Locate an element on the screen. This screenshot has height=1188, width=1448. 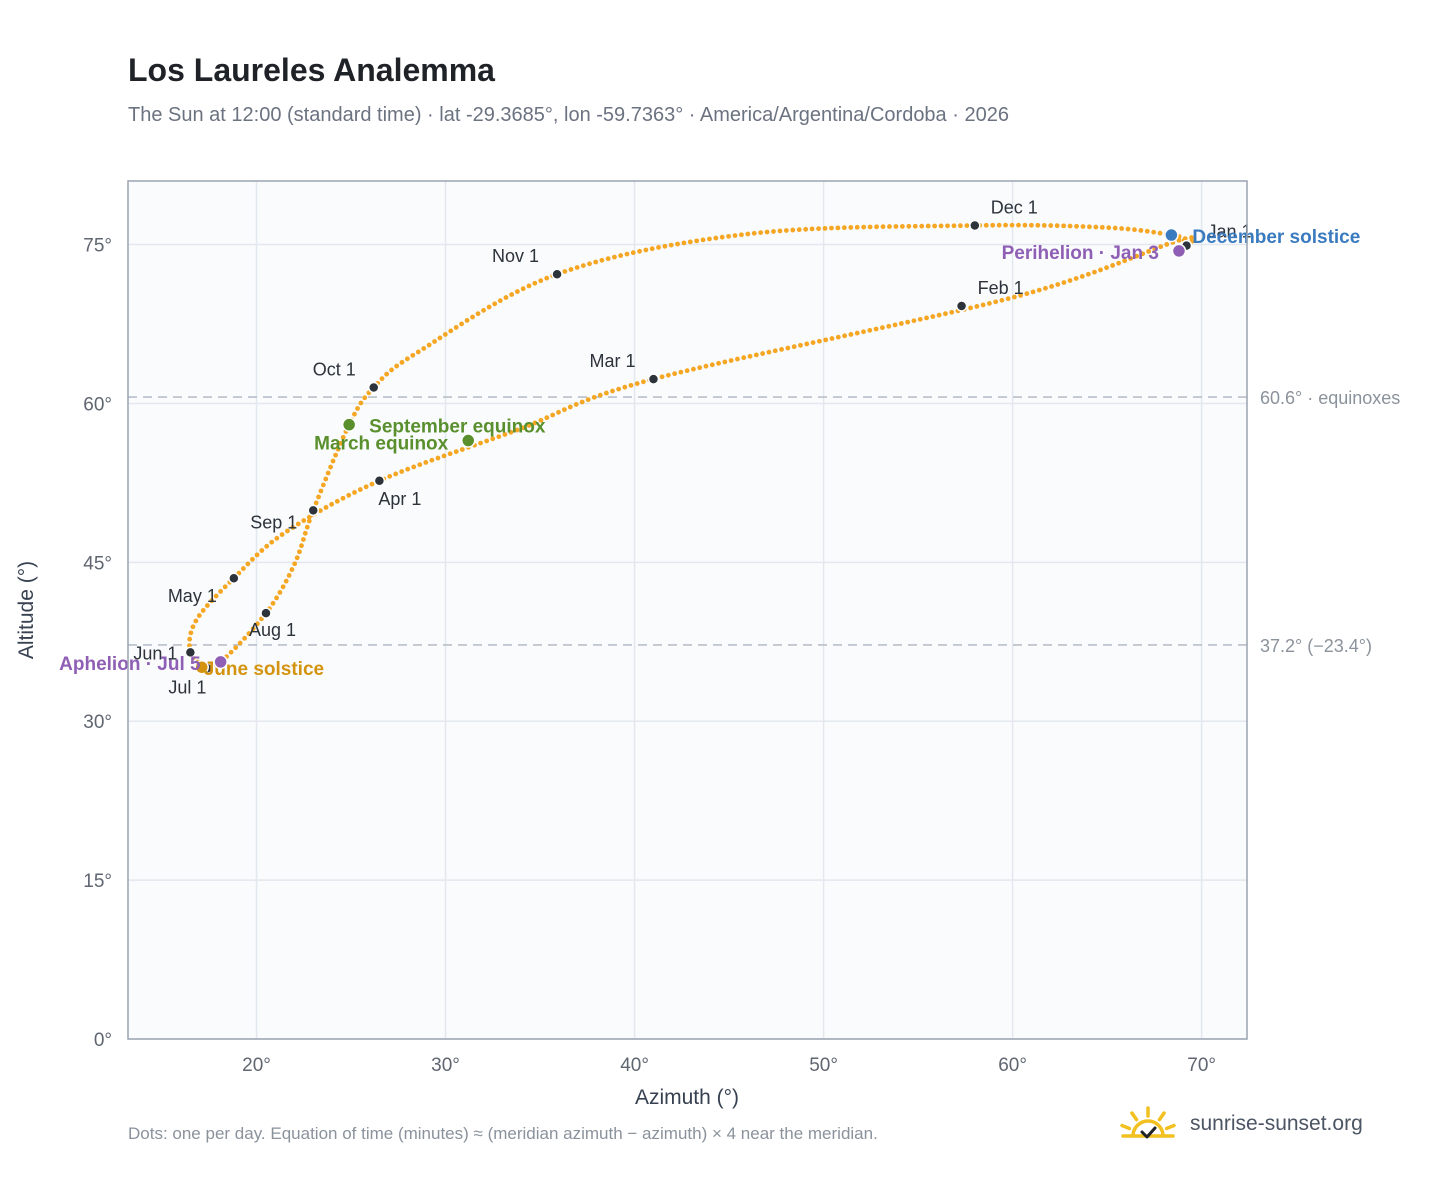
month-label: Feb 1 is located at coordinates (1001, 288).